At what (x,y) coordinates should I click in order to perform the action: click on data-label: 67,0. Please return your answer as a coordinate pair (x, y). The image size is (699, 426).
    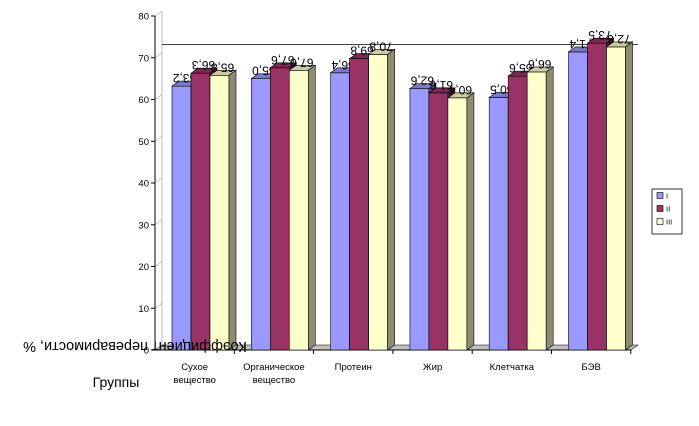
    Looking at the image, I should click on (302, 62).